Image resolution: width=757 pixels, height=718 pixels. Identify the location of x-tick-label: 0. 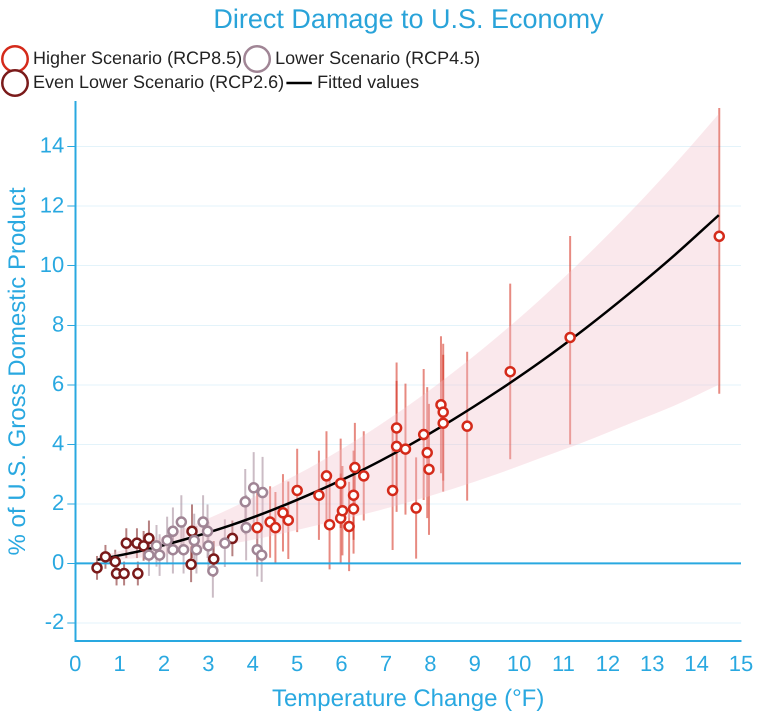
(75, 663).